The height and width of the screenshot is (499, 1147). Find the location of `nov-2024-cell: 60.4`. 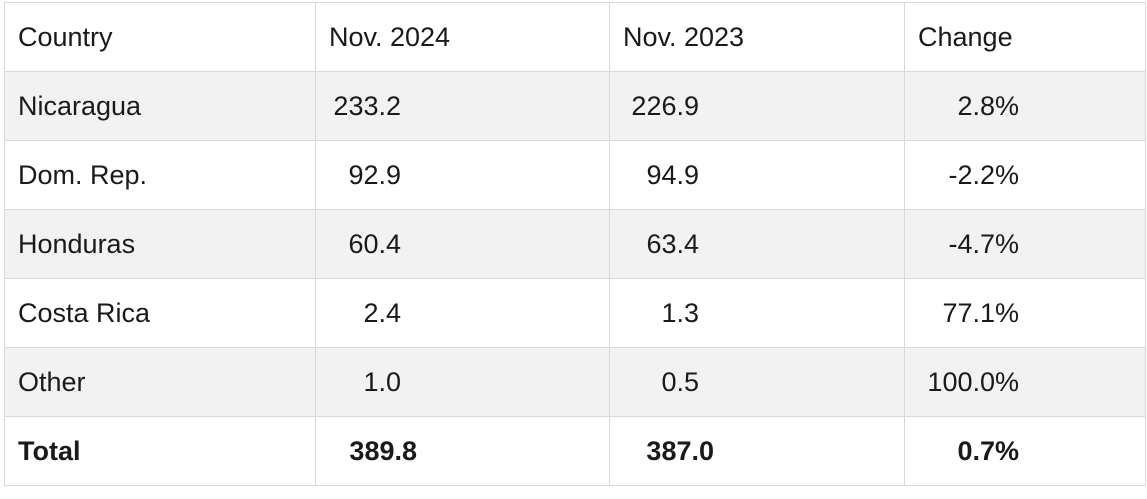

nov-2024-cell: 60.4 is located at coordinates (462, 244).